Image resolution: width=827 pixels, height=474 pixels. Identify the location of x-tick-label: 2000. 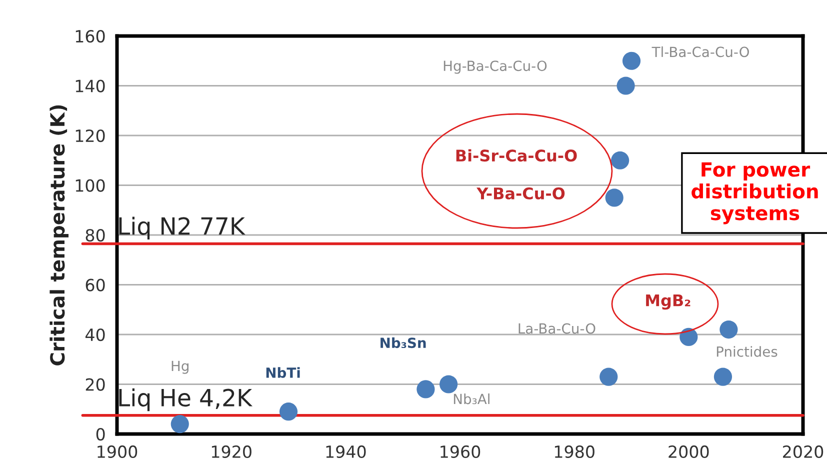
(688, 451).